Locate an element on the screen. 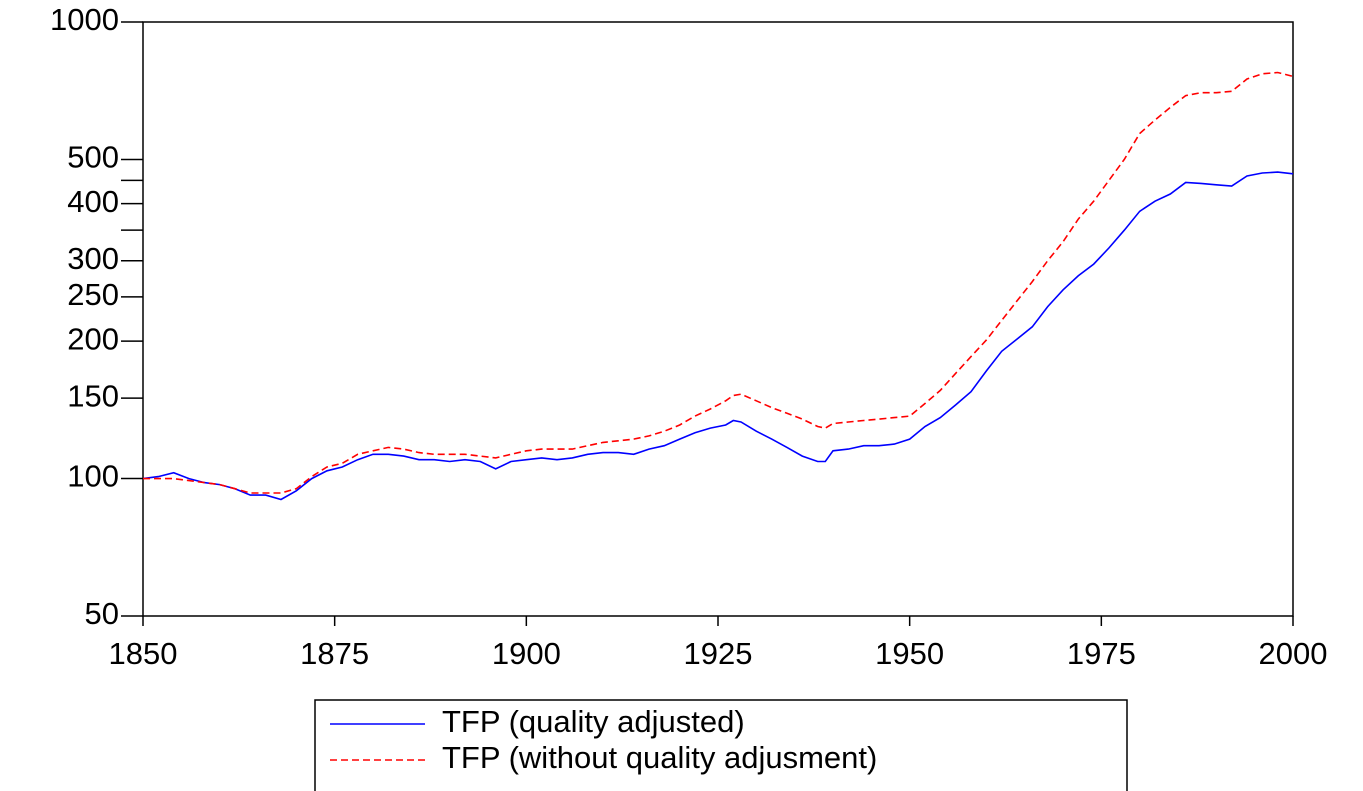  x-tick-label: 1900 is located at coordinates (526, 653).